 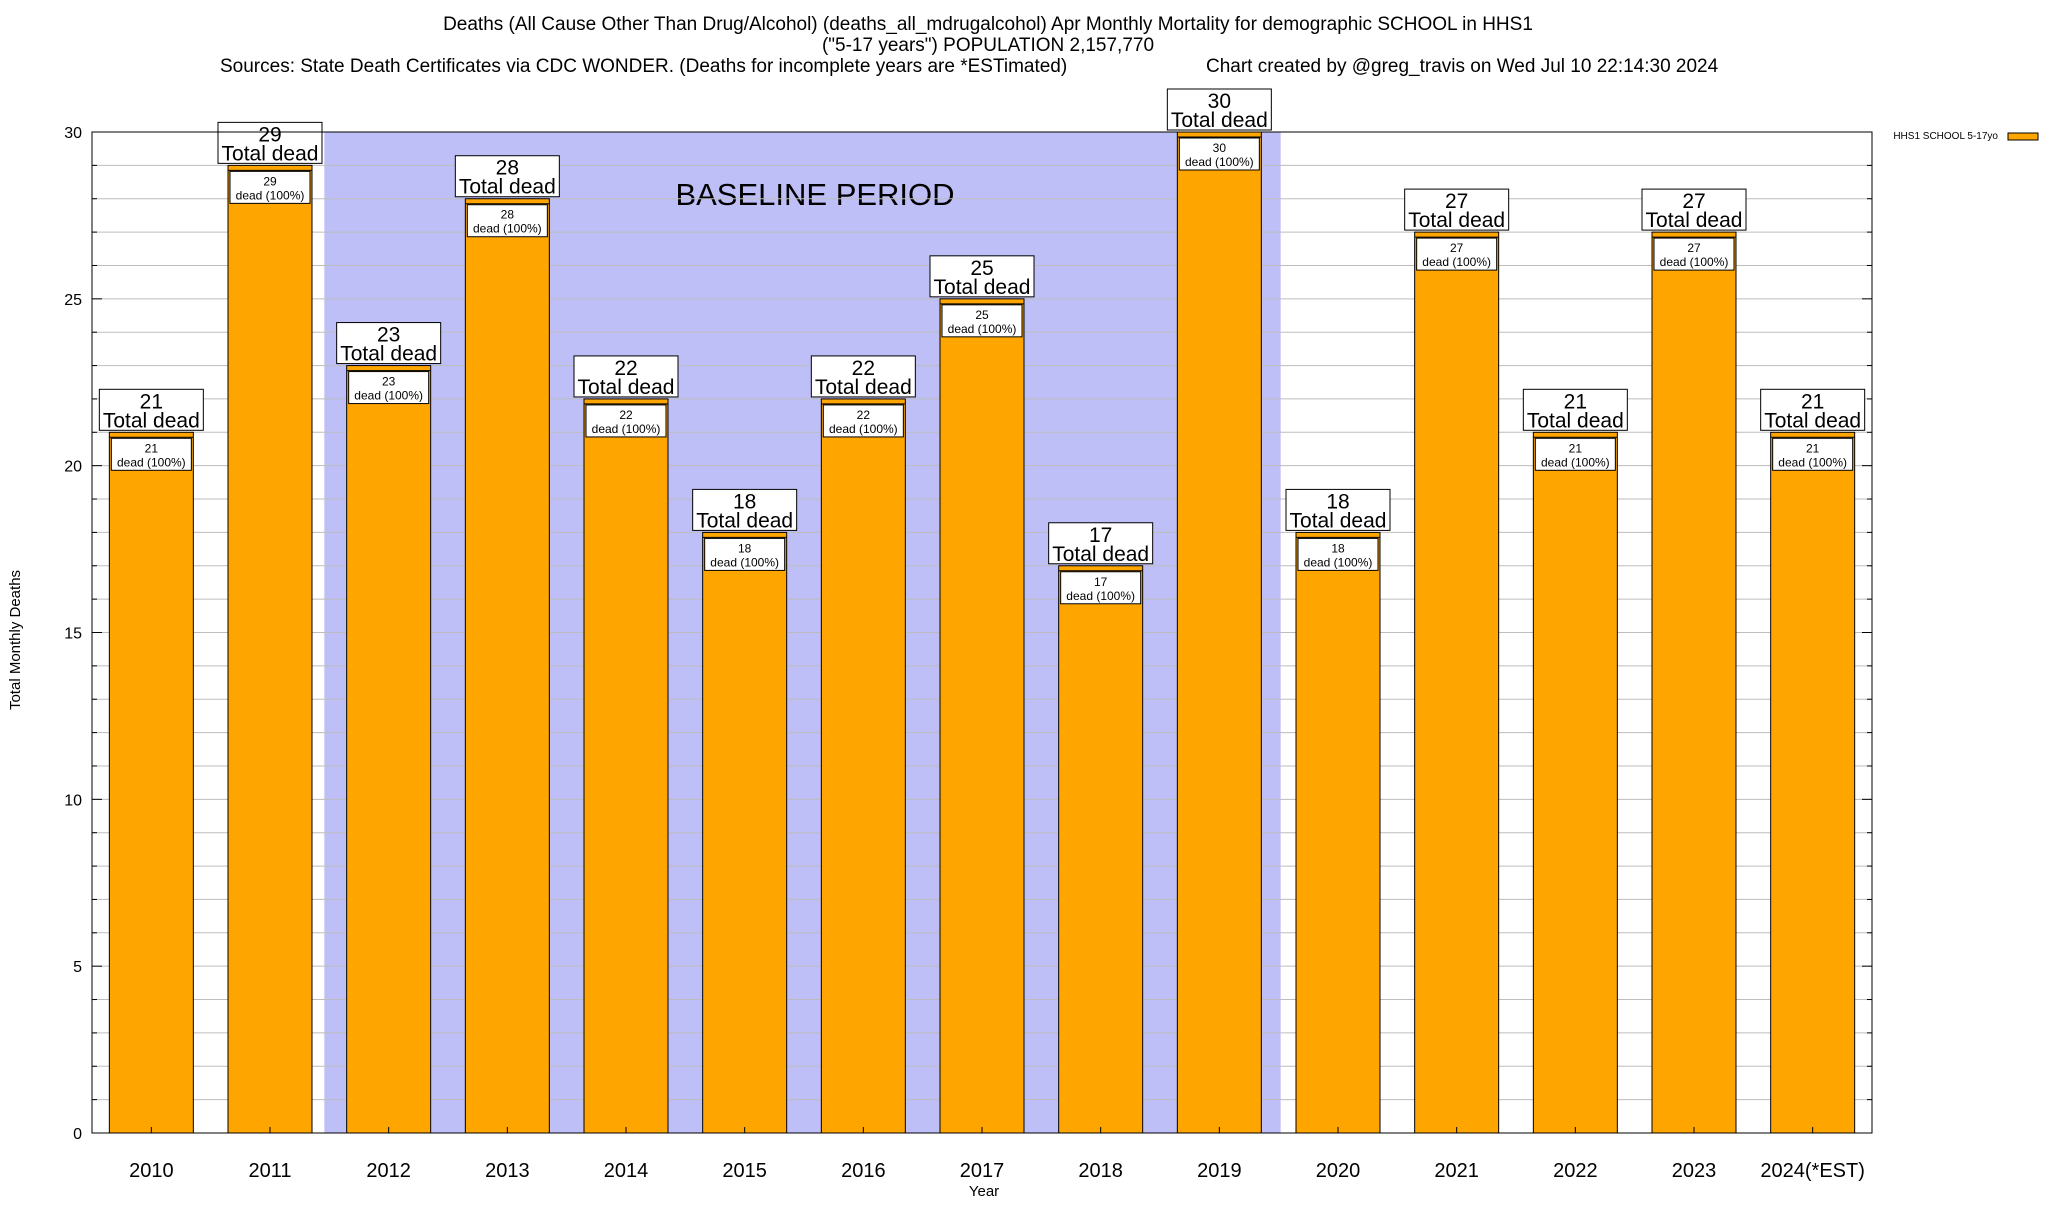 What do you see at coordinates (1456, 1171) in the screenshot?
I see `x-tick-label: 2021` at bounding box center [1456, 1171].